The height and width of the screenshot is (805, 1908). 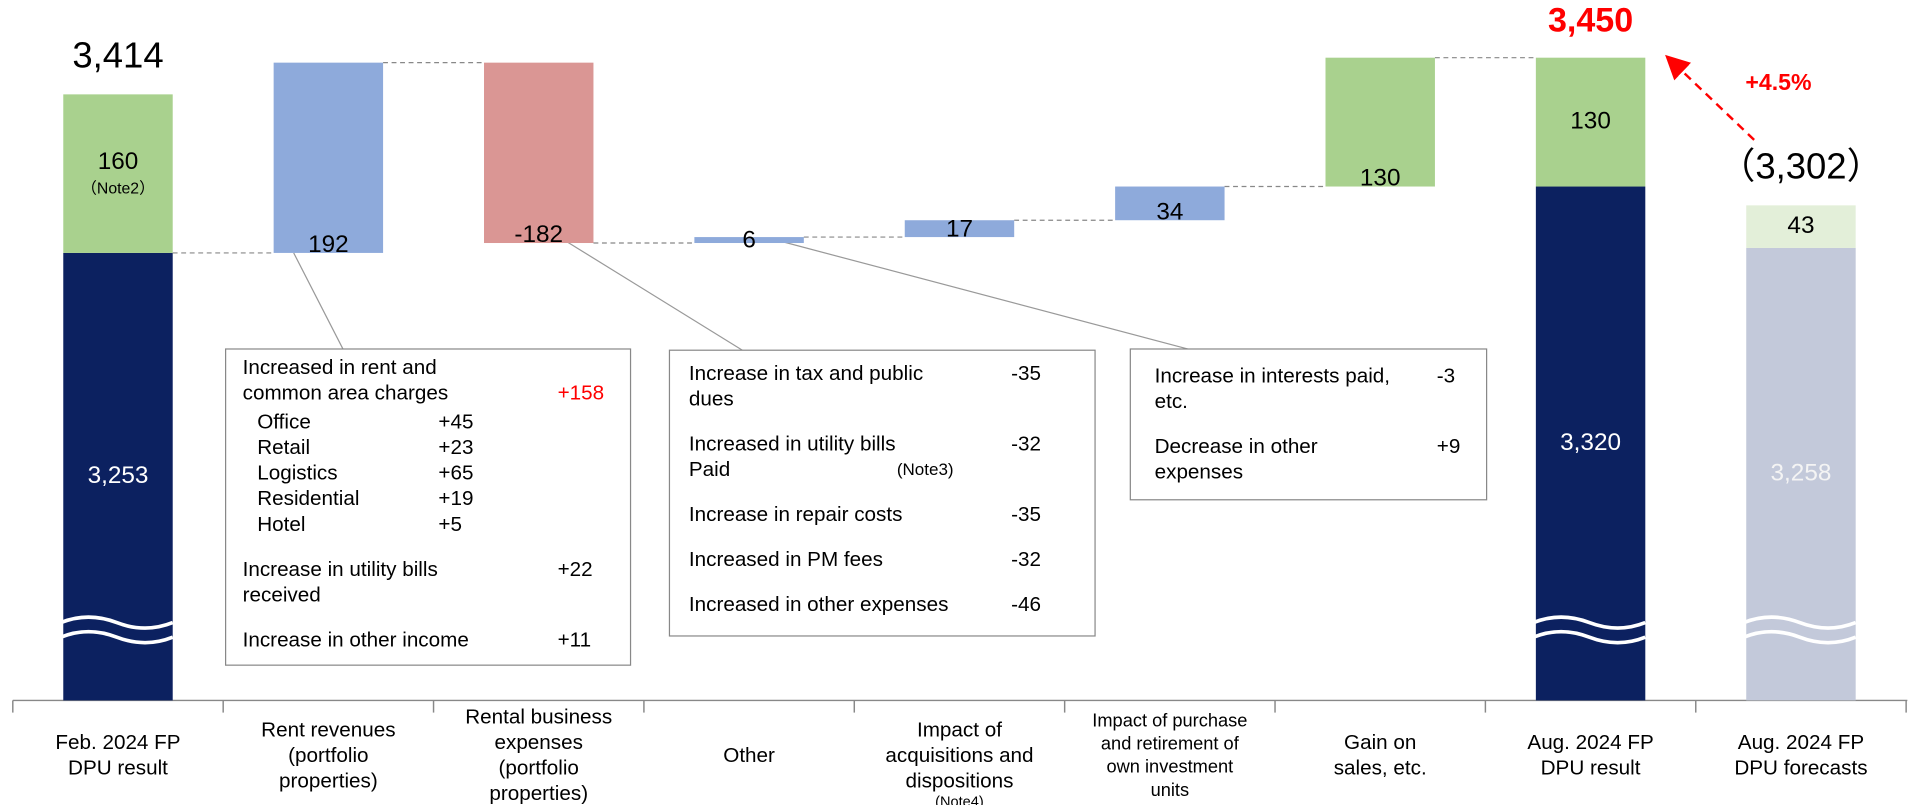 I want to click on x-tick-label: DPU forecasts, so click(x=1800, y=768).